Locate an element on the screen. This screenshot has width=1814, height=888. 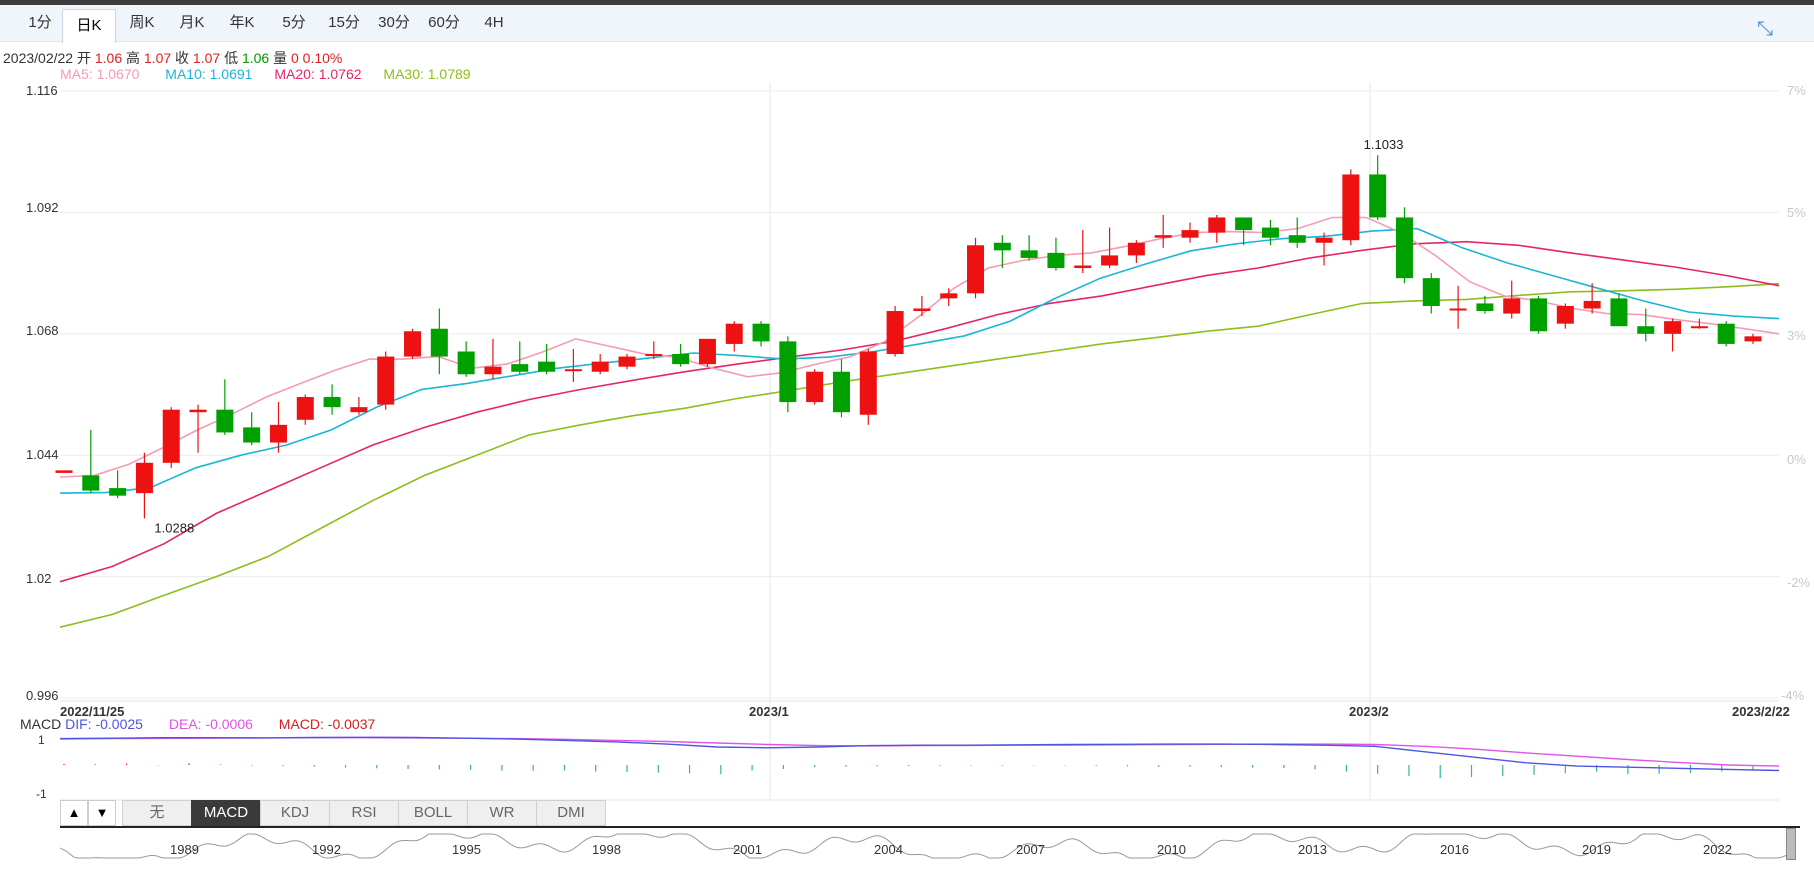
window-top-strip is located at coordinates (907, 2).